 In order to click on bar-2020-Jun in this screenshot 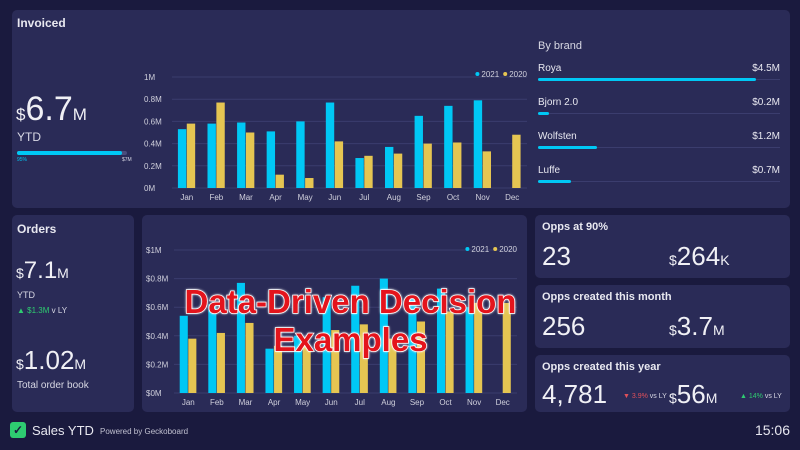, I will do `click(335, 361)`.